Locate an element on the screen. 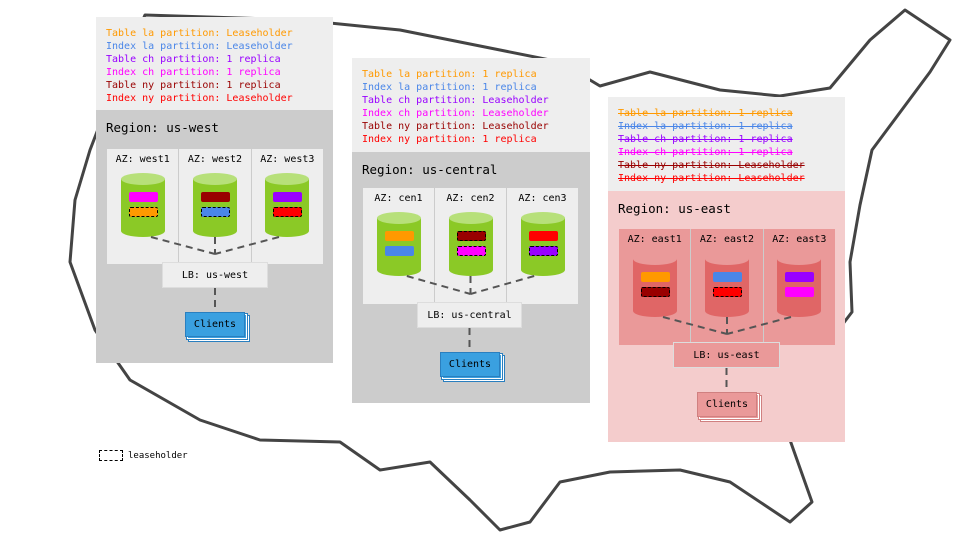 This screenshot has width=960, height=540. availability-zone: AZ: east2 is located at coordinates (726, 287).